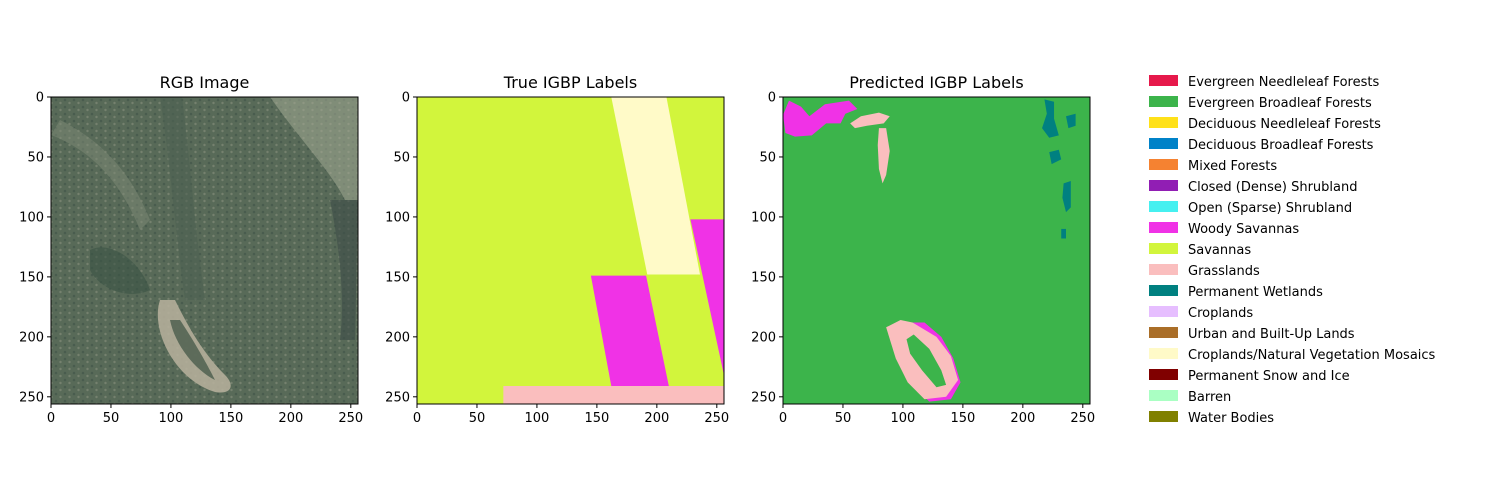 Image resolution: width=1500 pixels, height=500 pixels. I want to click on legend-label: Evergreen Needleleaf Forests, so click(1283, 82).